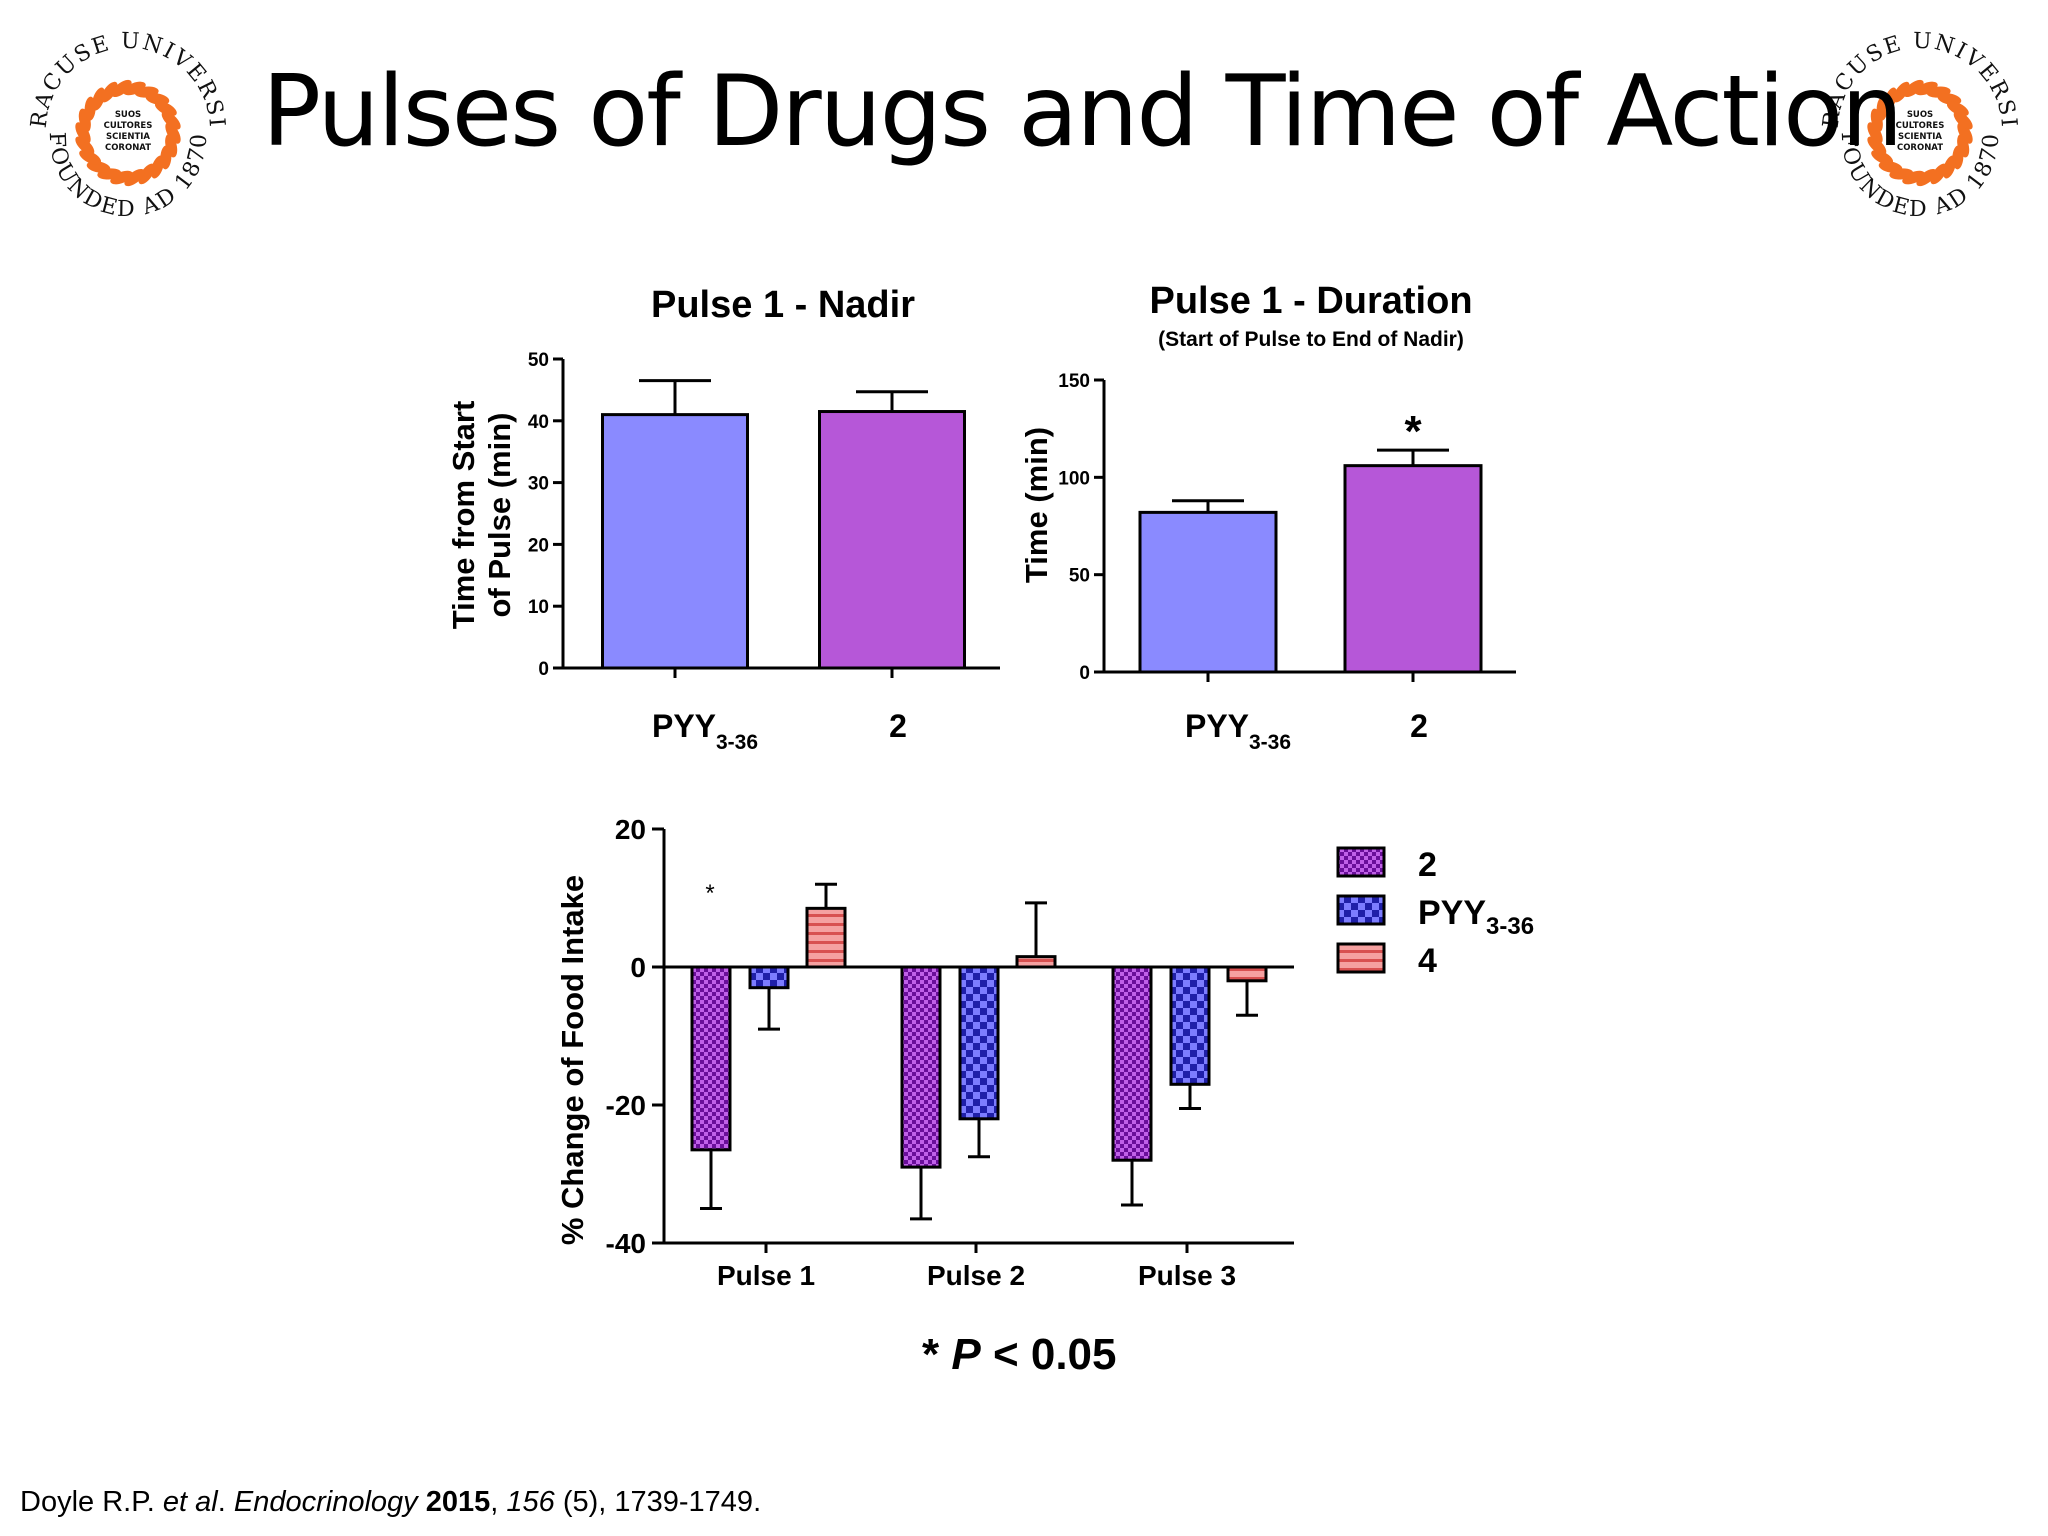 This screenshot has width=2048, height=1536. I want to click on chart-title: Pulse 1 - Nadir, so click(783, 305).